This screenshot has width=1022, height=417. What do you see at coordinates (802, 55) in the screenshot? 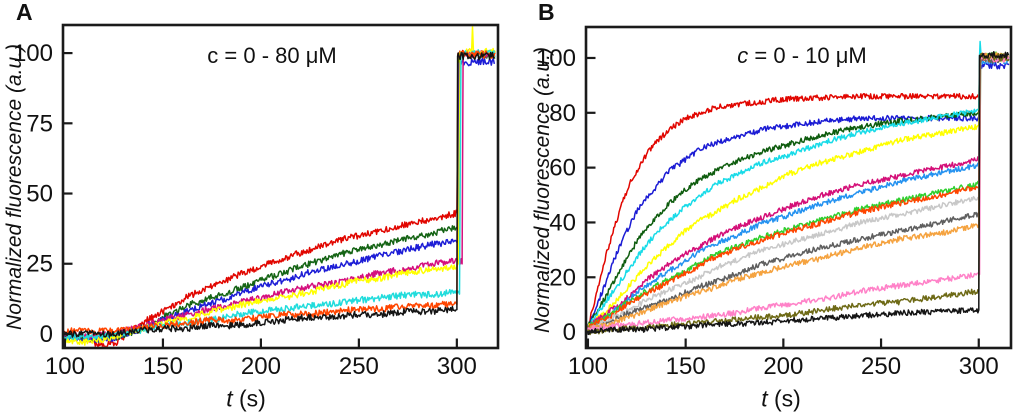
I see `panel-b-concentration-annotation: c = 0 - 10 μM` at bounding box center [802, 55].